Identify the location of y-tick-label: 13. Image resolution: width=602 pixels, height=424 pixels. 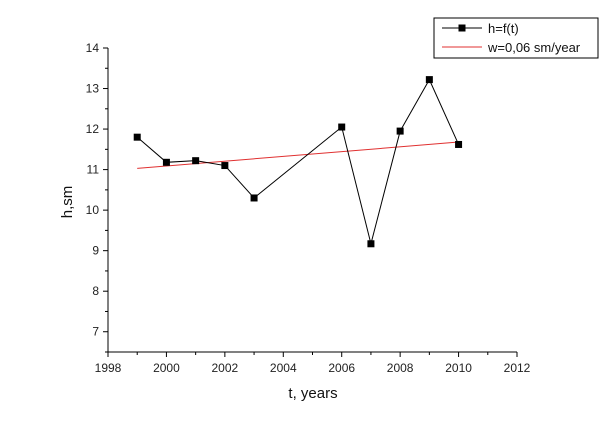
(93, 89).